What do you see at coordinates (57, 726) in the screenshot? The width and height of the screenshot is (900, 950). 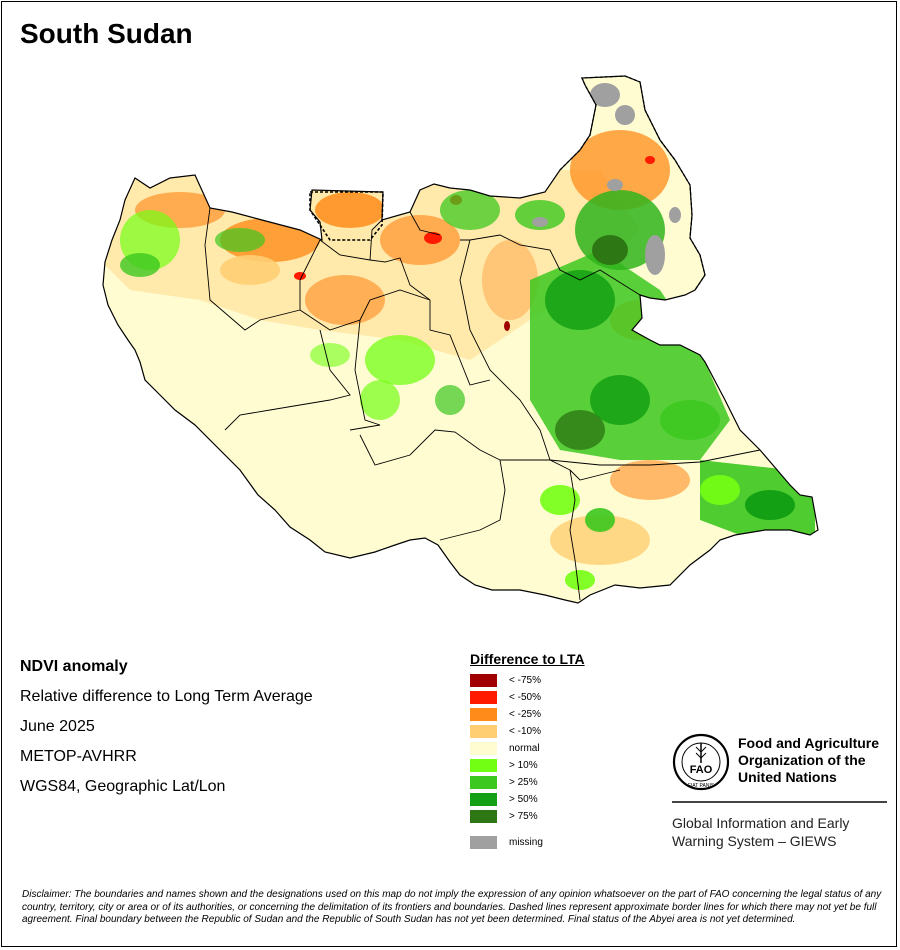 I see `period: June 2025` at bounding box center [57, 726].